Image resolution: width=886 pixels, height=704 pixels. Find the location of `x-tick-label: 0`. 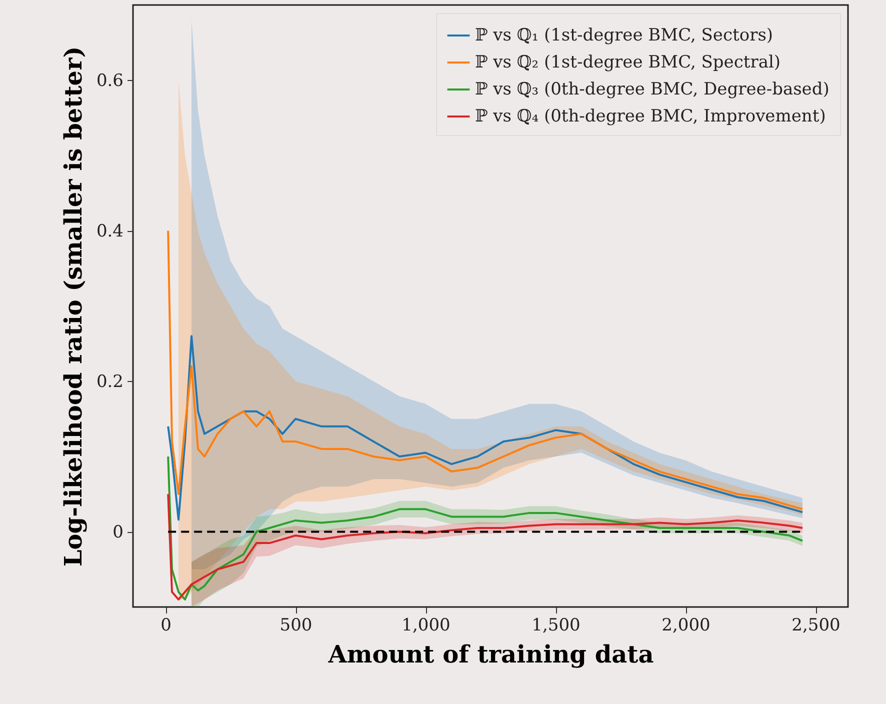

x-tick-label: 0 is located at coordinates (166, 626).